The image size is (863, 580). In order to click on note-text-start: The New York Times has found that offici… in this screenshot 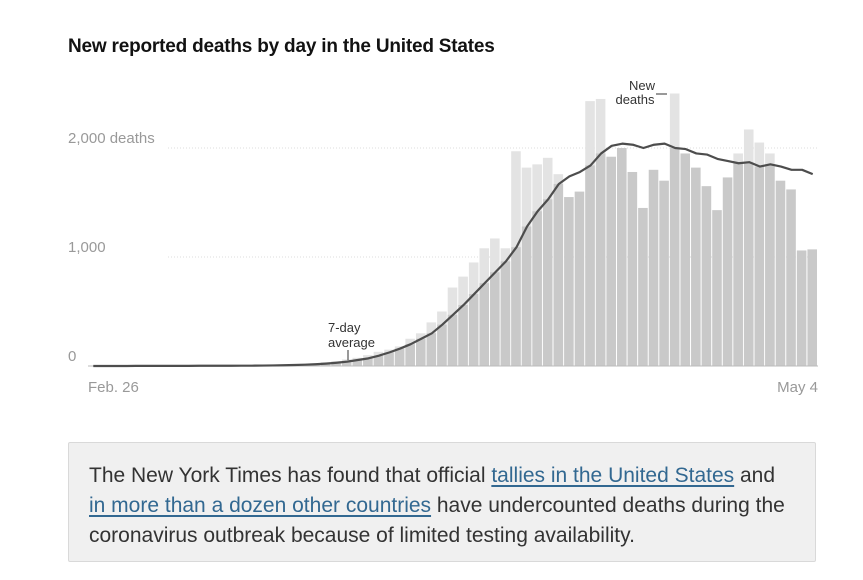, I will do `click(290, 475)`.